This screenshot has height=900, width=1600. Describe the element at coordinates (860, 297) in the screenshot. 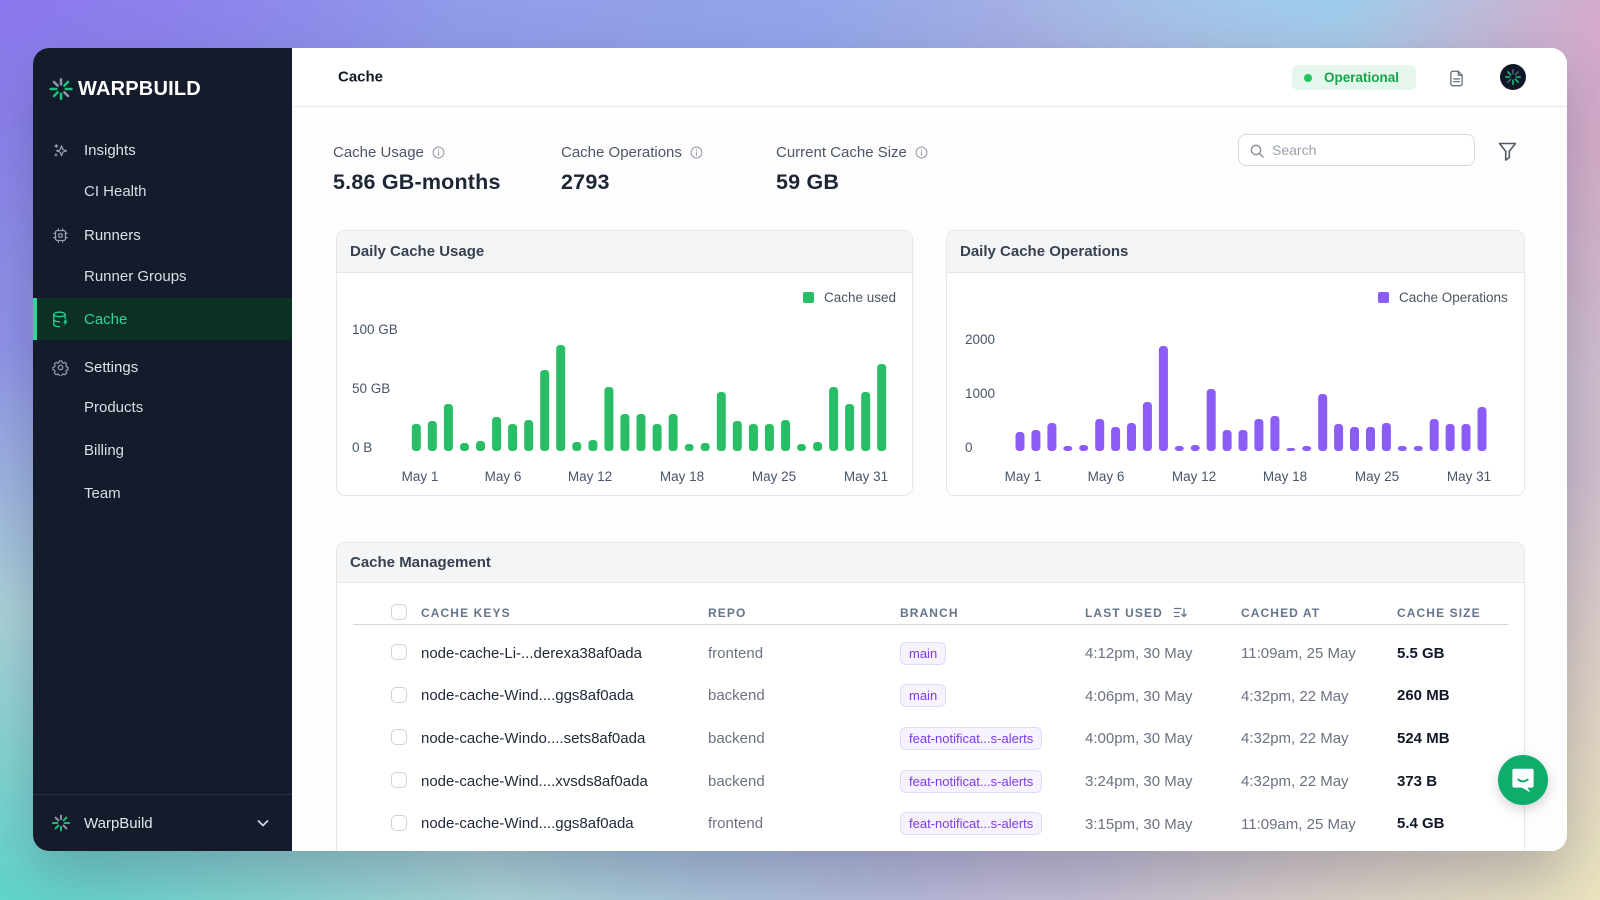

I see `svg-text: Cache used` at that location.